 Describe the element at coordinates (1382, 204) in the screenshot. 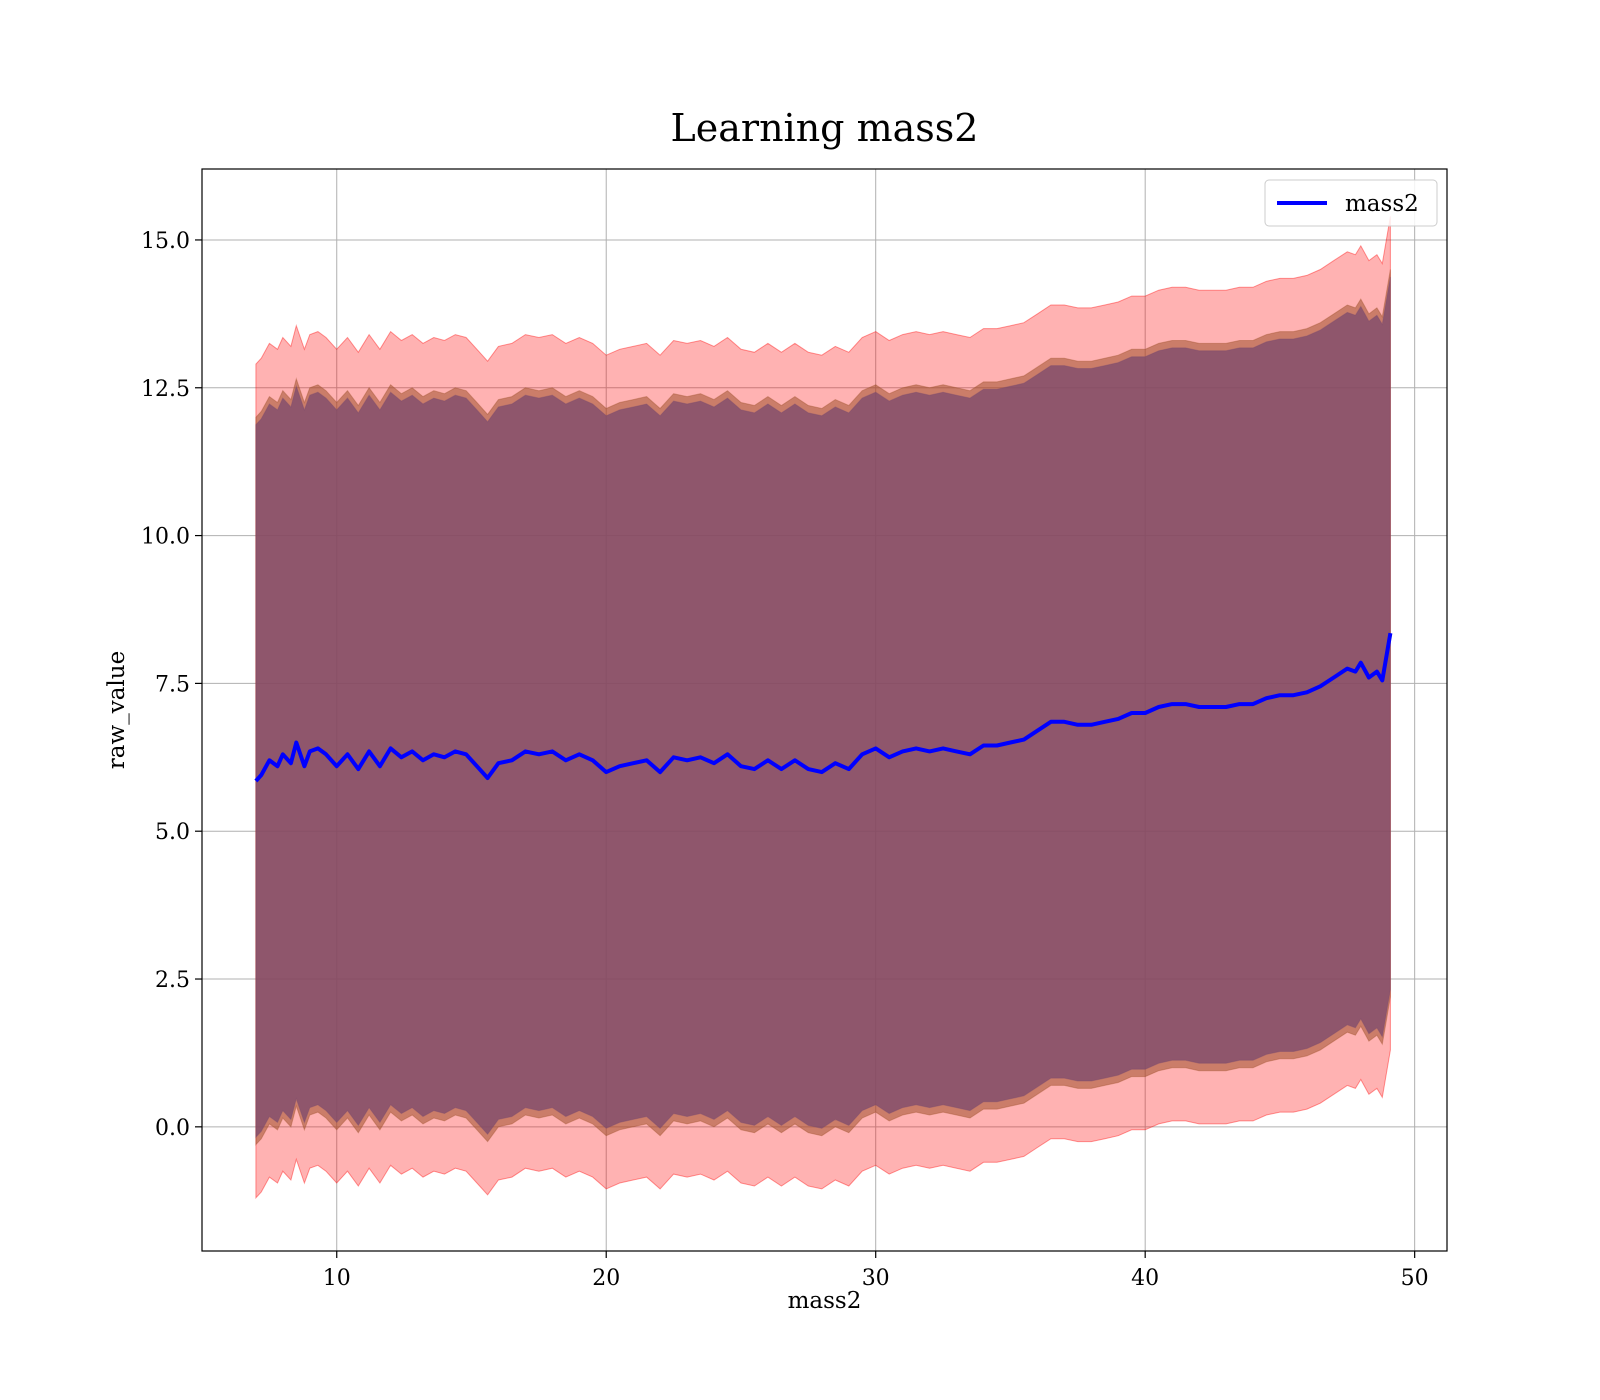

I see `legend-label-mass2: mass2` at that location.